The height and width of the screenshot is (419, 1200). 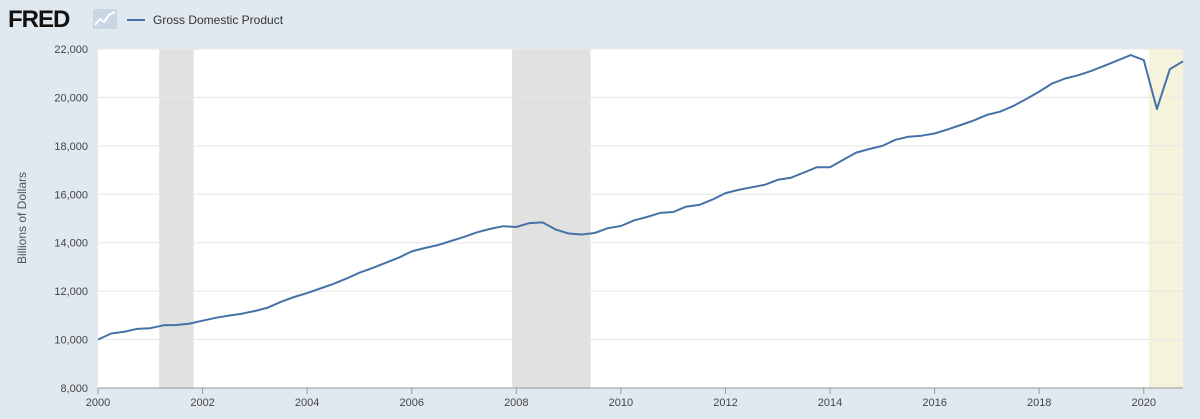 I want to click on chart-legend: Gross Domestic Product, so click(x=205, y=20).